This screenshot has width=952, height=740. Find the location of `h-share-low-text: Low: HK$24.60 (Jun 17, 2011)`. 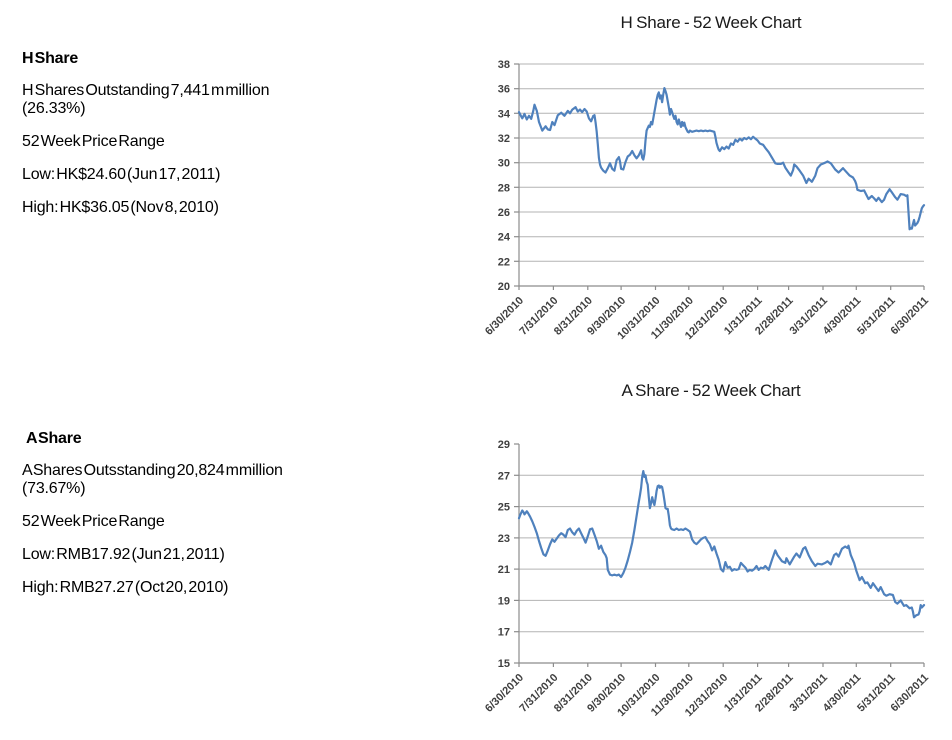

h-share-low-text: Low: HK$24.60 (Jun 17, 2011) is located at coordinates (121, 174).